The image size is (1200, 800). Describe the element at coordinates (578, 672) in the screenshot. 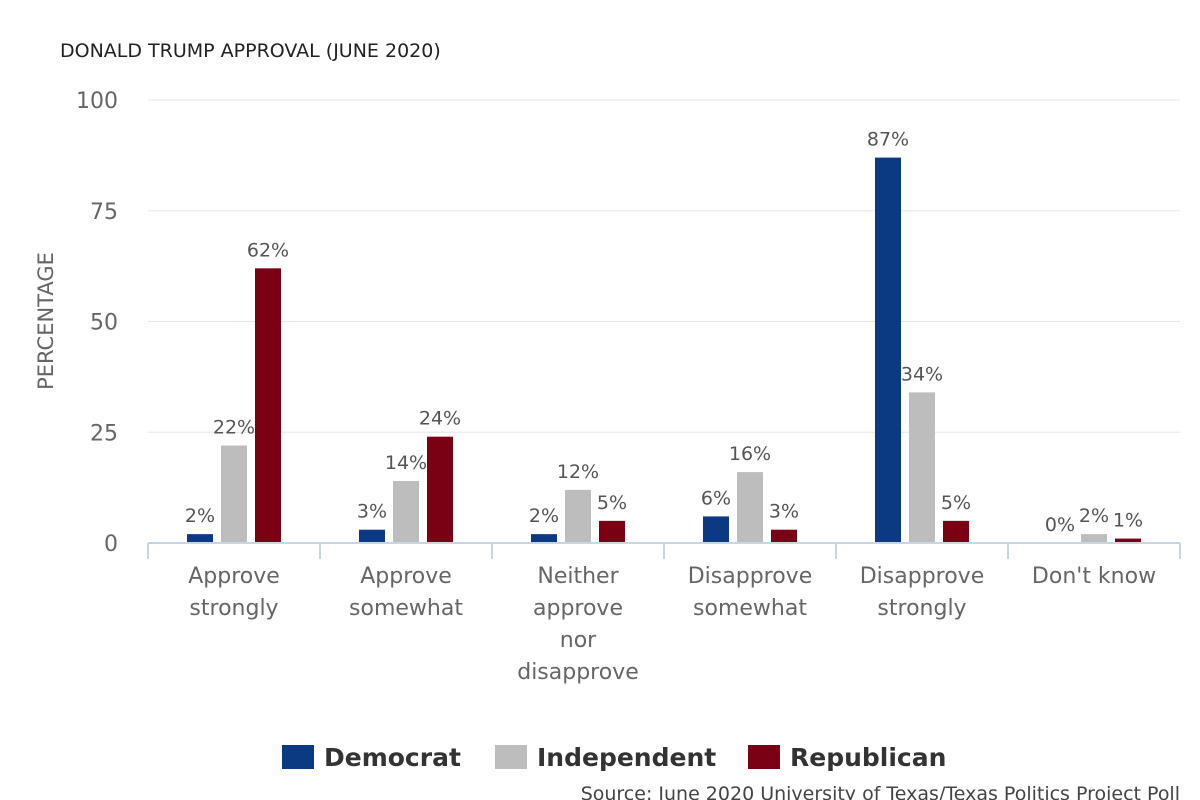

I see `x-tick-label-line: disapprove` at that location.